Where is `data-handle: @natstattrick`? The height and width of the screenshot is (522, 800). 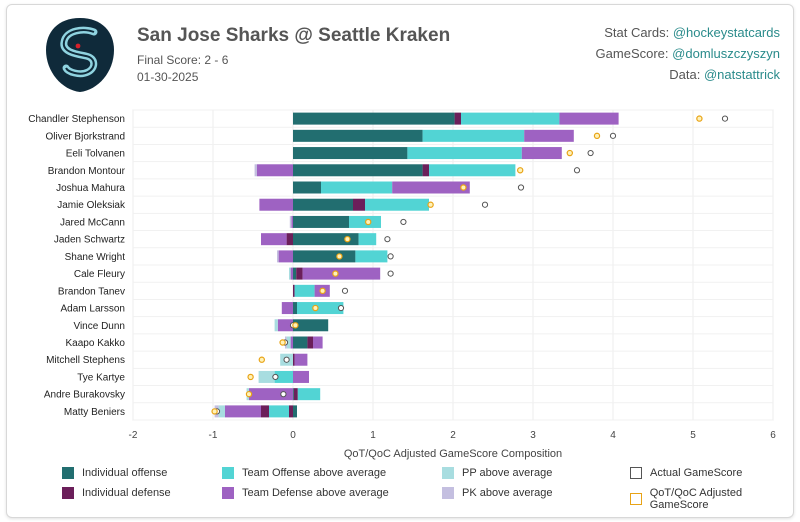 data-handle: @natstattrick is located at coordinates (741, 74).